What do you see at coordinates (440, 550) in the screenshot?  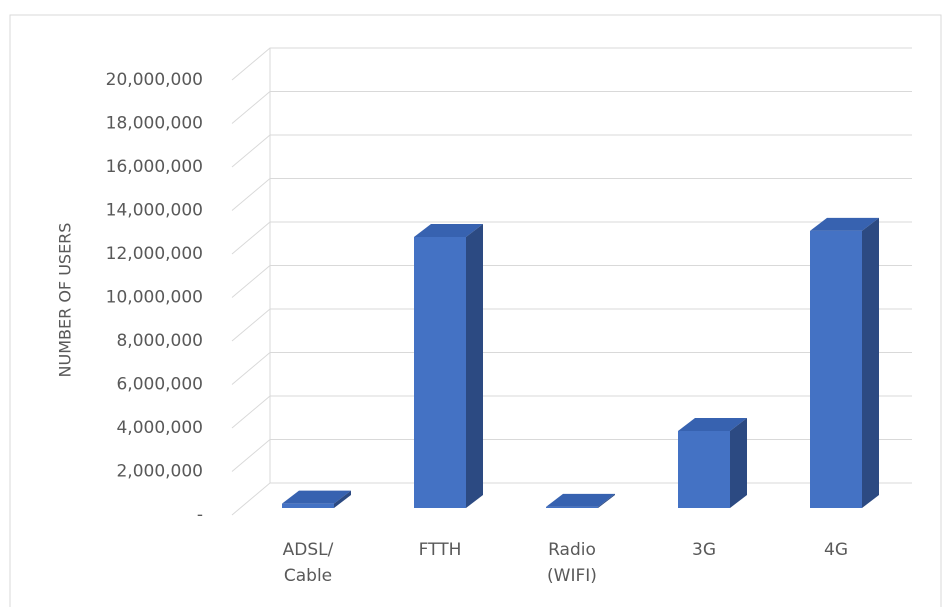 I see `x-tick-label: FTTH` at bounding box center [440, 550].